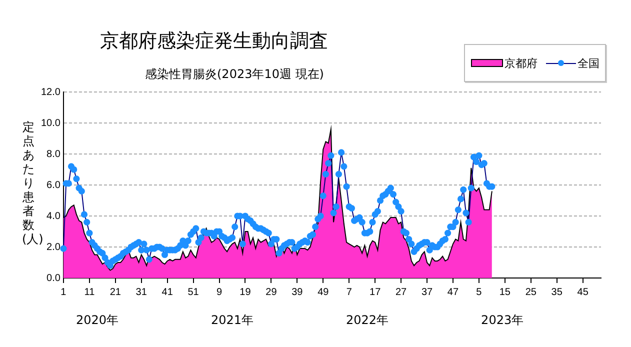 The width and height of the screenshot is (631, 347). What do you see at coordinates (142, 292) in the screenshot?
I see `x-tick-label: 31` at bounding box center [142, 292].